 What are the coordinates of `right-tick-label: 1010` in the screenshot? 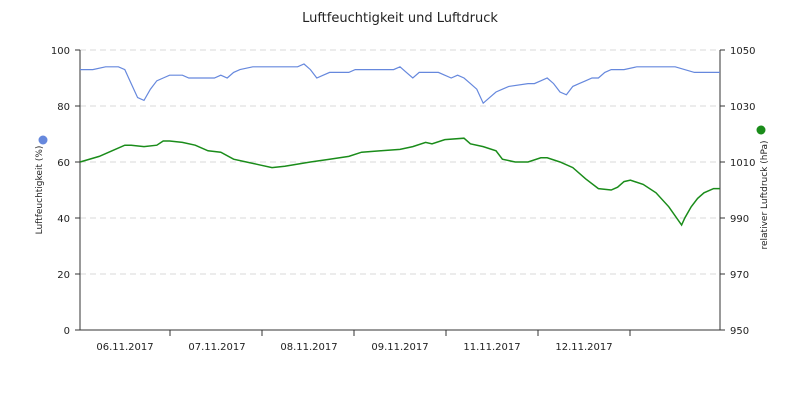 It's located at (742, 163).